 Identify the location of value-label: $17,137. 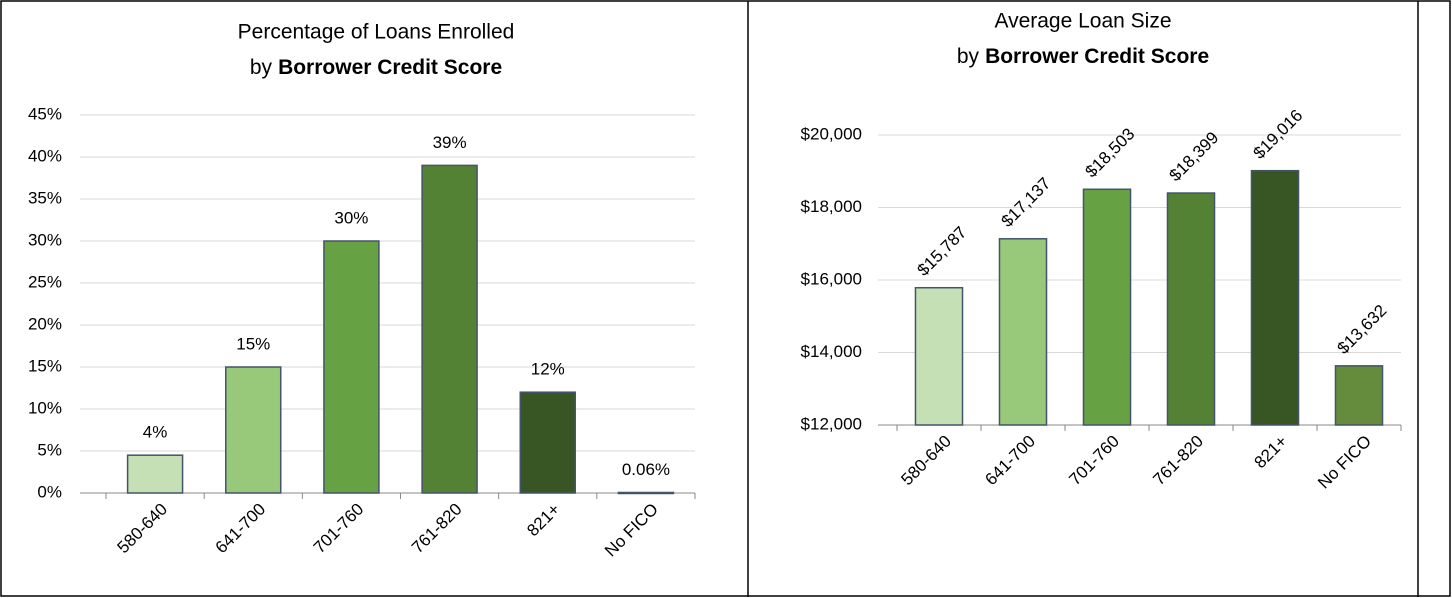
(1026, 202).